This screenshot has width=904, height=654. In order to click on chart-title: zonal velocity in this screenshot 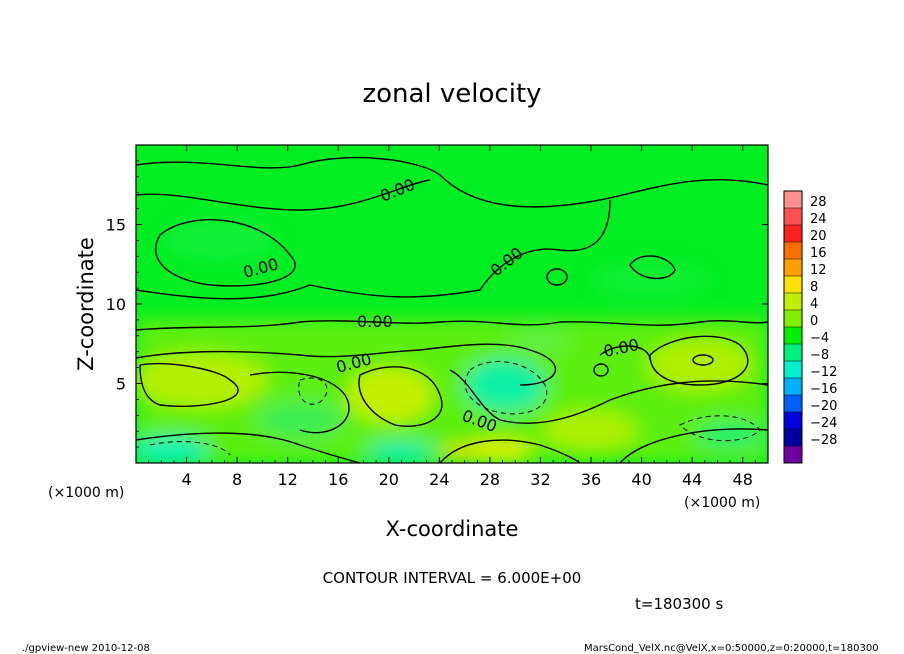, I will do `click(451, 94)`.